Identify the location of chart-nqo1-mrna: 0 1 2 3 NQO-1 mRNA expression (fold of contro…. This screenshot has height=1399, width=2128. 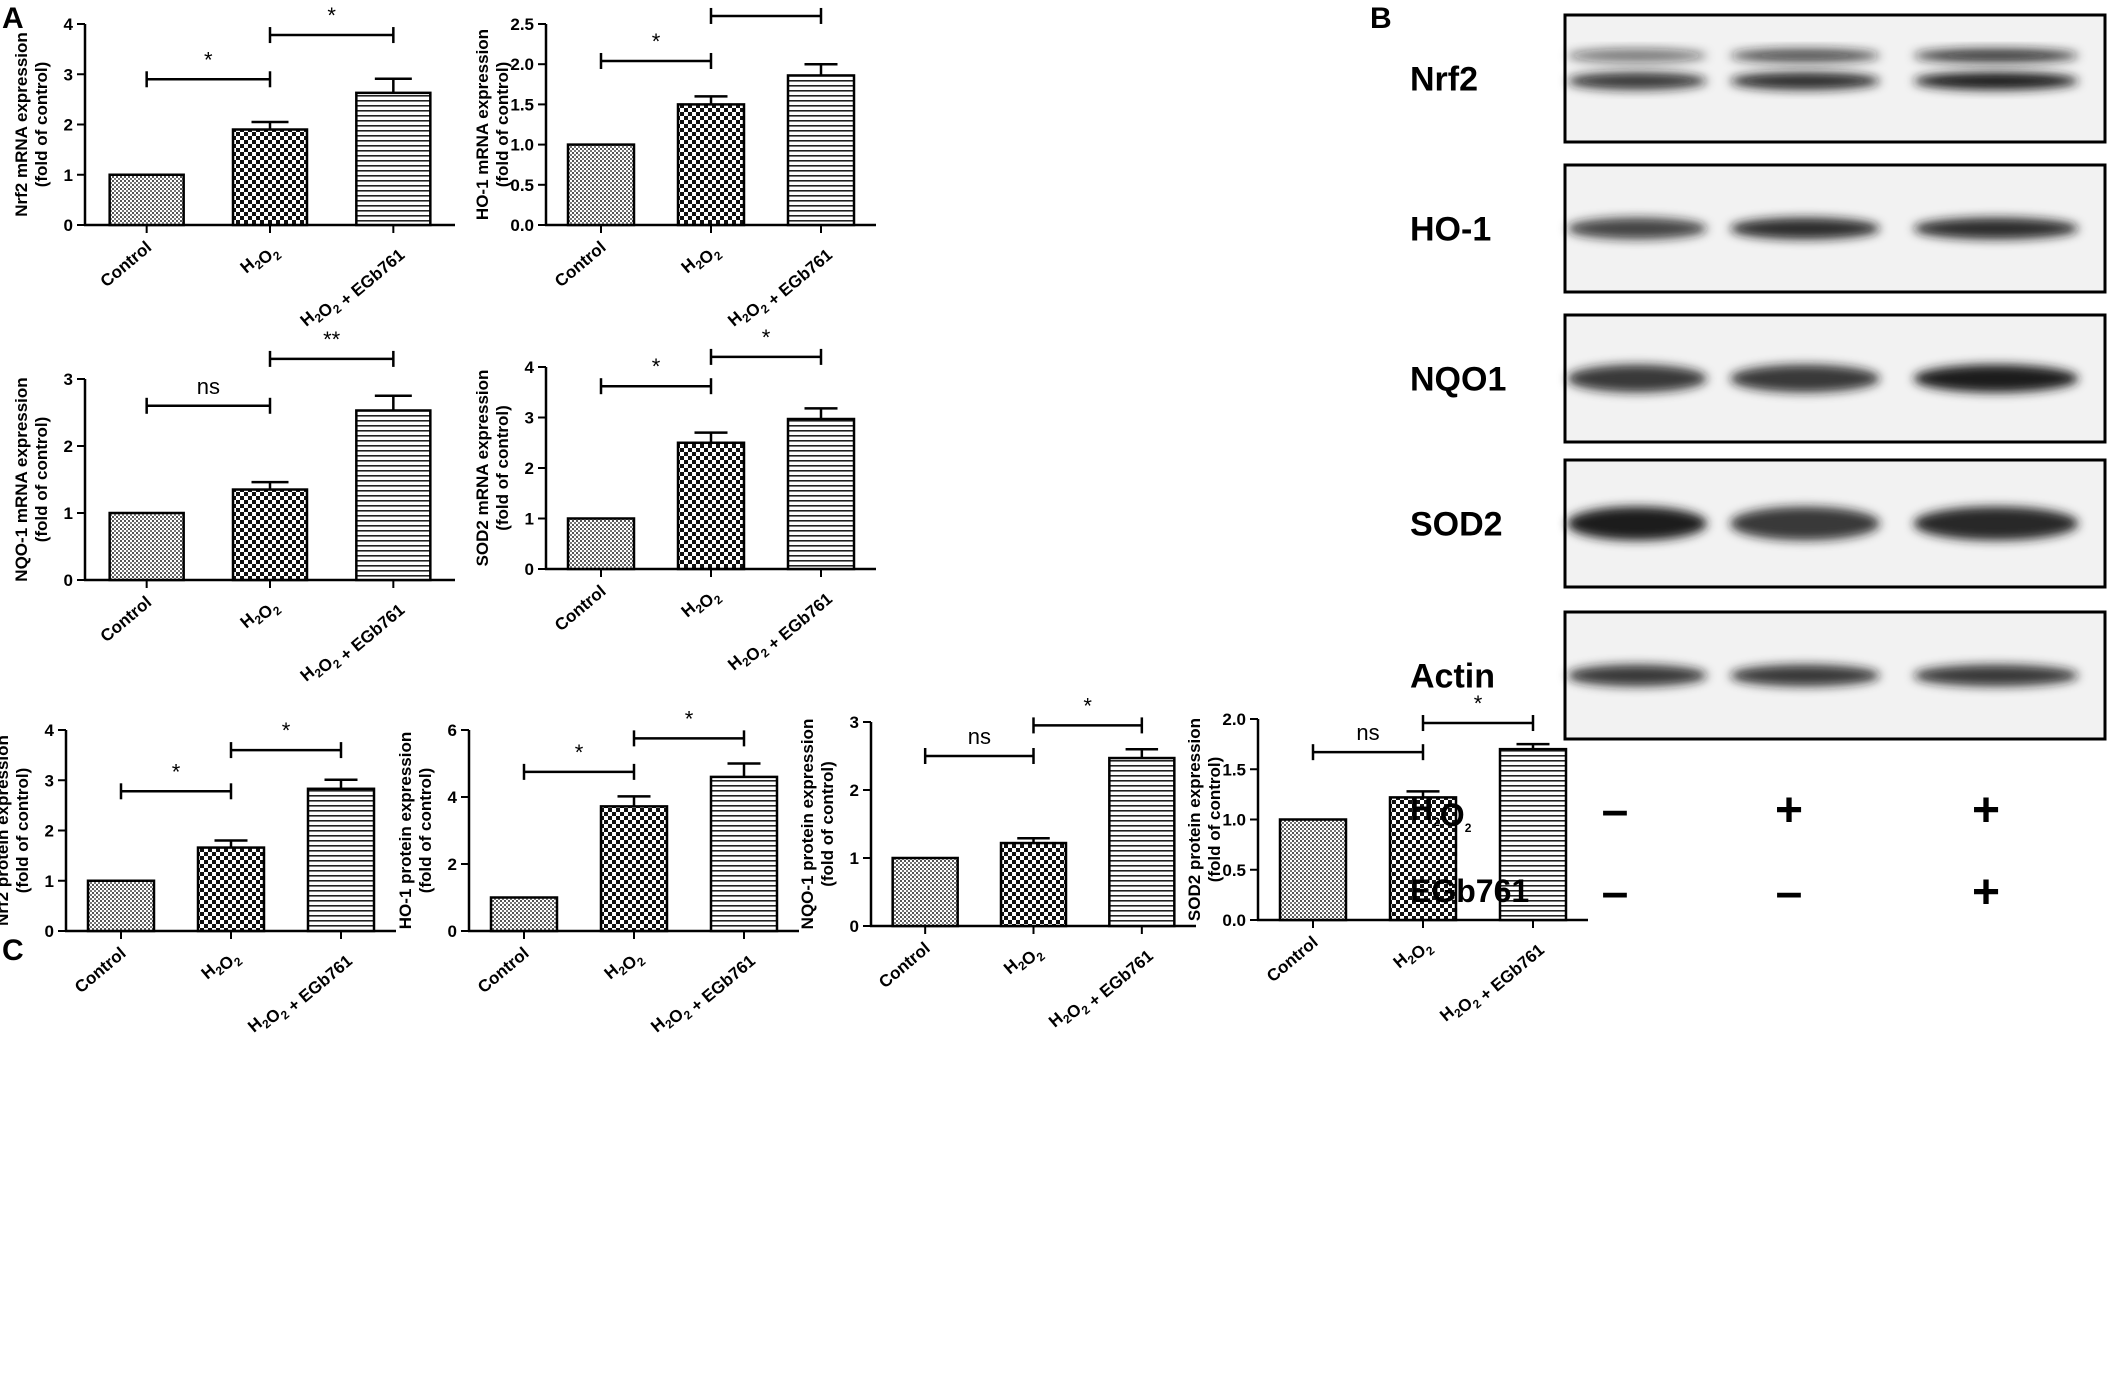
(233, 506).